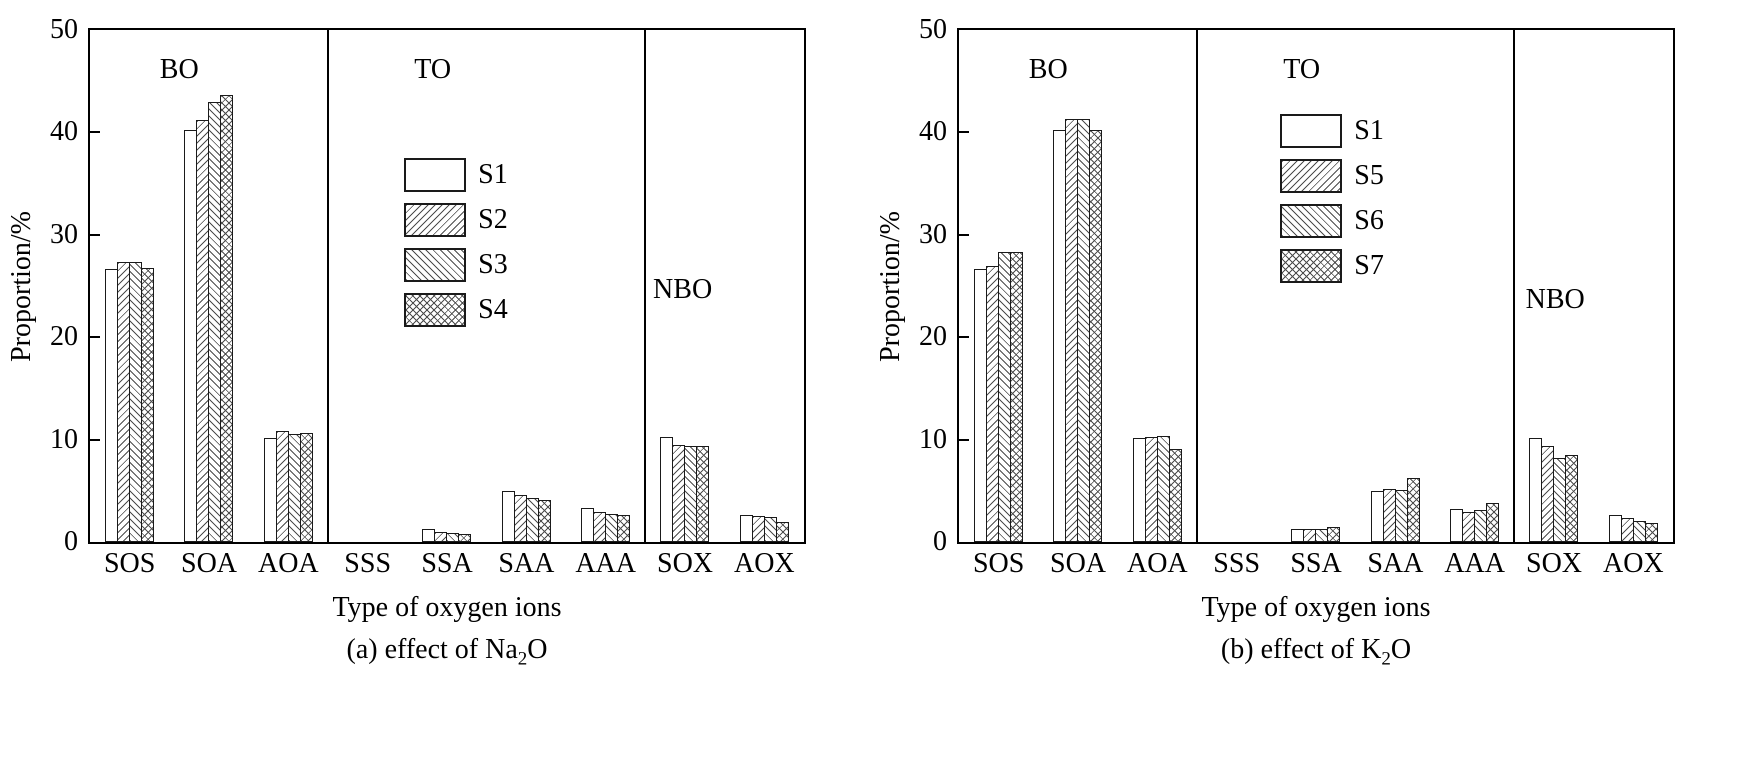 The width and height of the screenshot is (1738, 775). Describe the element at coordinates (64, 337) in the screenshot. I see `y-tick-label: 20` at that location.